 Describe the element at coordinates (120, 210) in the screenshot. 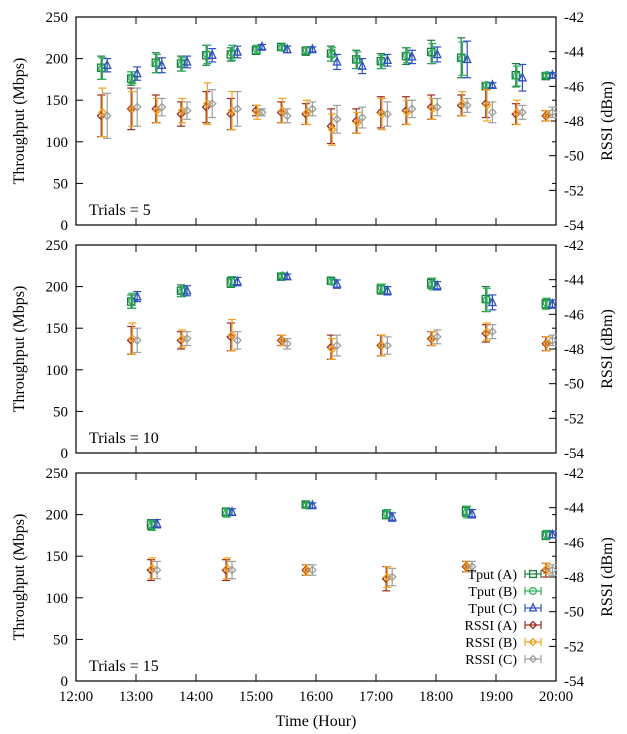

I see `trials-annotation: Trials = 5` at that location.